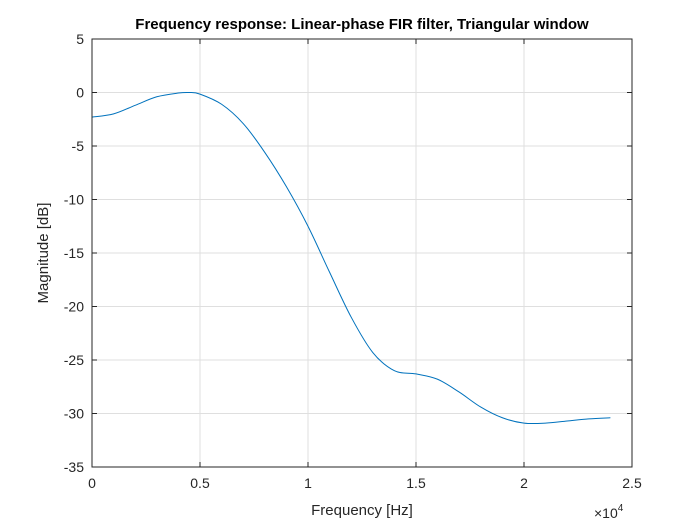 The height and width of the screenshot is (525, 700). I want to click on x-tick-label: 2, so click(524, 483).